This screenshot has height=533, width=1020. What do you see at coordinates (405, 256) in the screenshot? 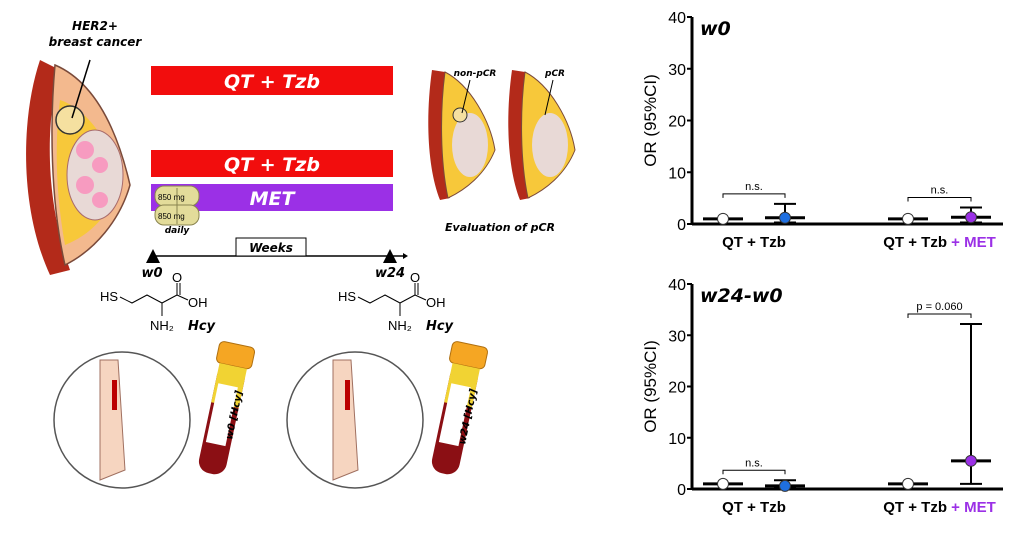
I see `timeline-arrow-icon` at bounding box center [405, 256].